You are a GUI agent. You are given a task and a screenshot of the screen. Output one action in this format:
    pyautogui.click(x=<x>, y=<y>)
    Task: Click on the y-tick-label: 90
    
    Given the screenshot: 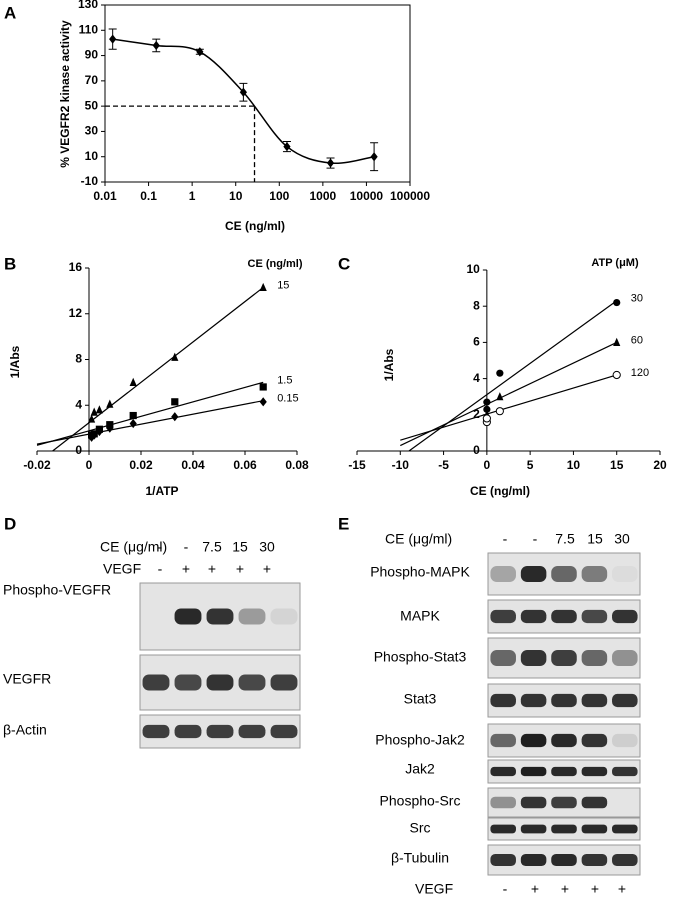 What is the action you would take?
    pyautogui.click(x=92, y=55)
    